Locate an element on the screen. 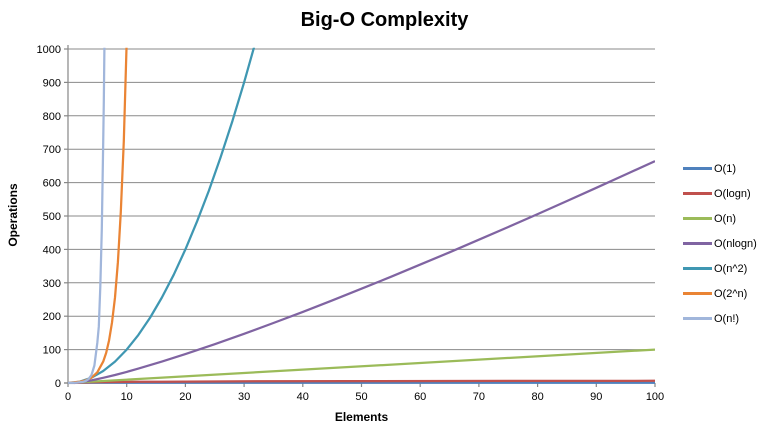 The width and height of the screenshot is (769, 441). y-tick-label: 900 is located at coordinates (52, 83).